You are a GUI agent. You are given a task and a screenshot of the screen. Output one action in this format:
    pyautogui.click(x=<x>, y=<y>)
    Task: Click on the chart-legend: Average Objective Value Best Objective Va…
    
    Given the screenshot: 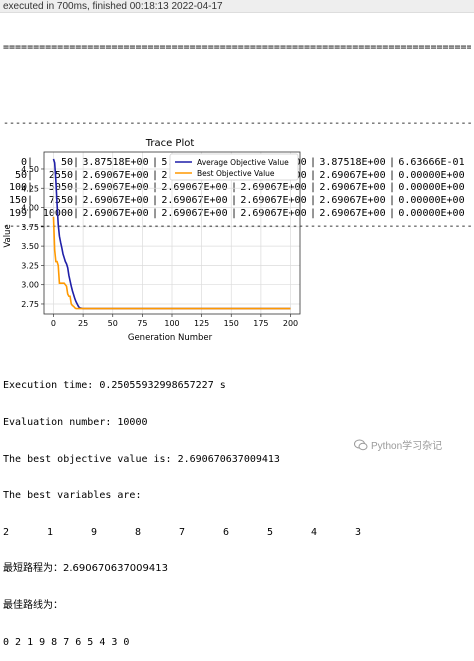 What is the action you would take?
    pyautogui.click(x=234, y=167)
    